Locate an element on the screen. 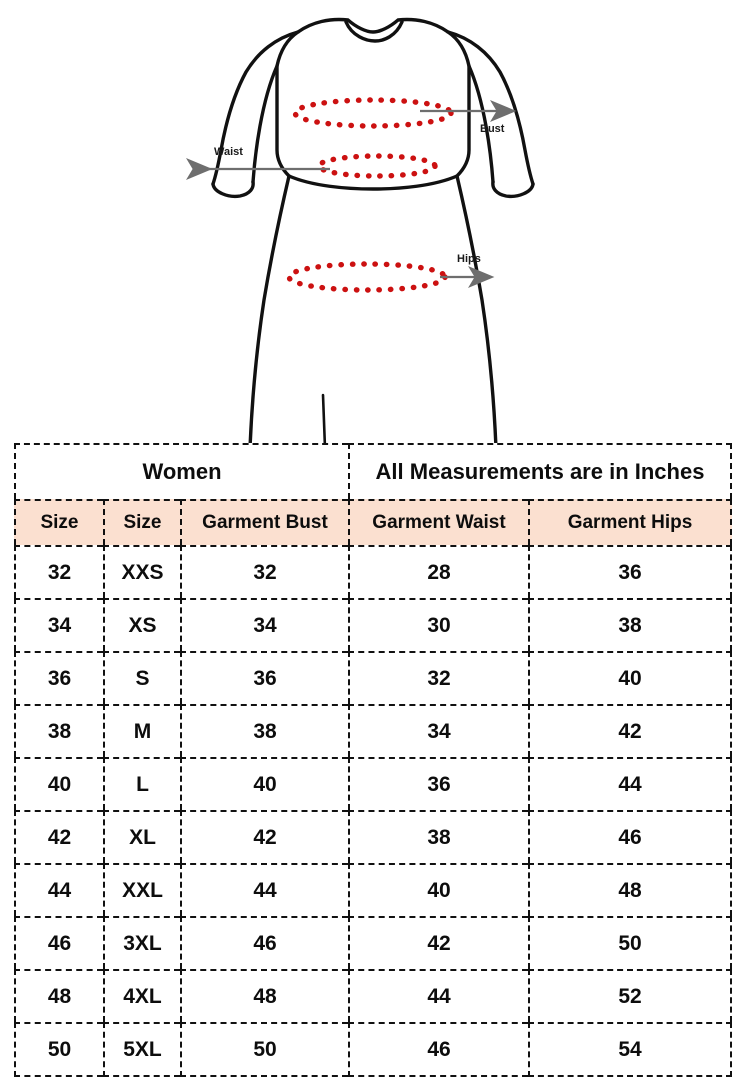 The height and width of the screenshot is (1080, 746). title-row: Women All Measurements are in Inches is located at coordinates (373, 471).